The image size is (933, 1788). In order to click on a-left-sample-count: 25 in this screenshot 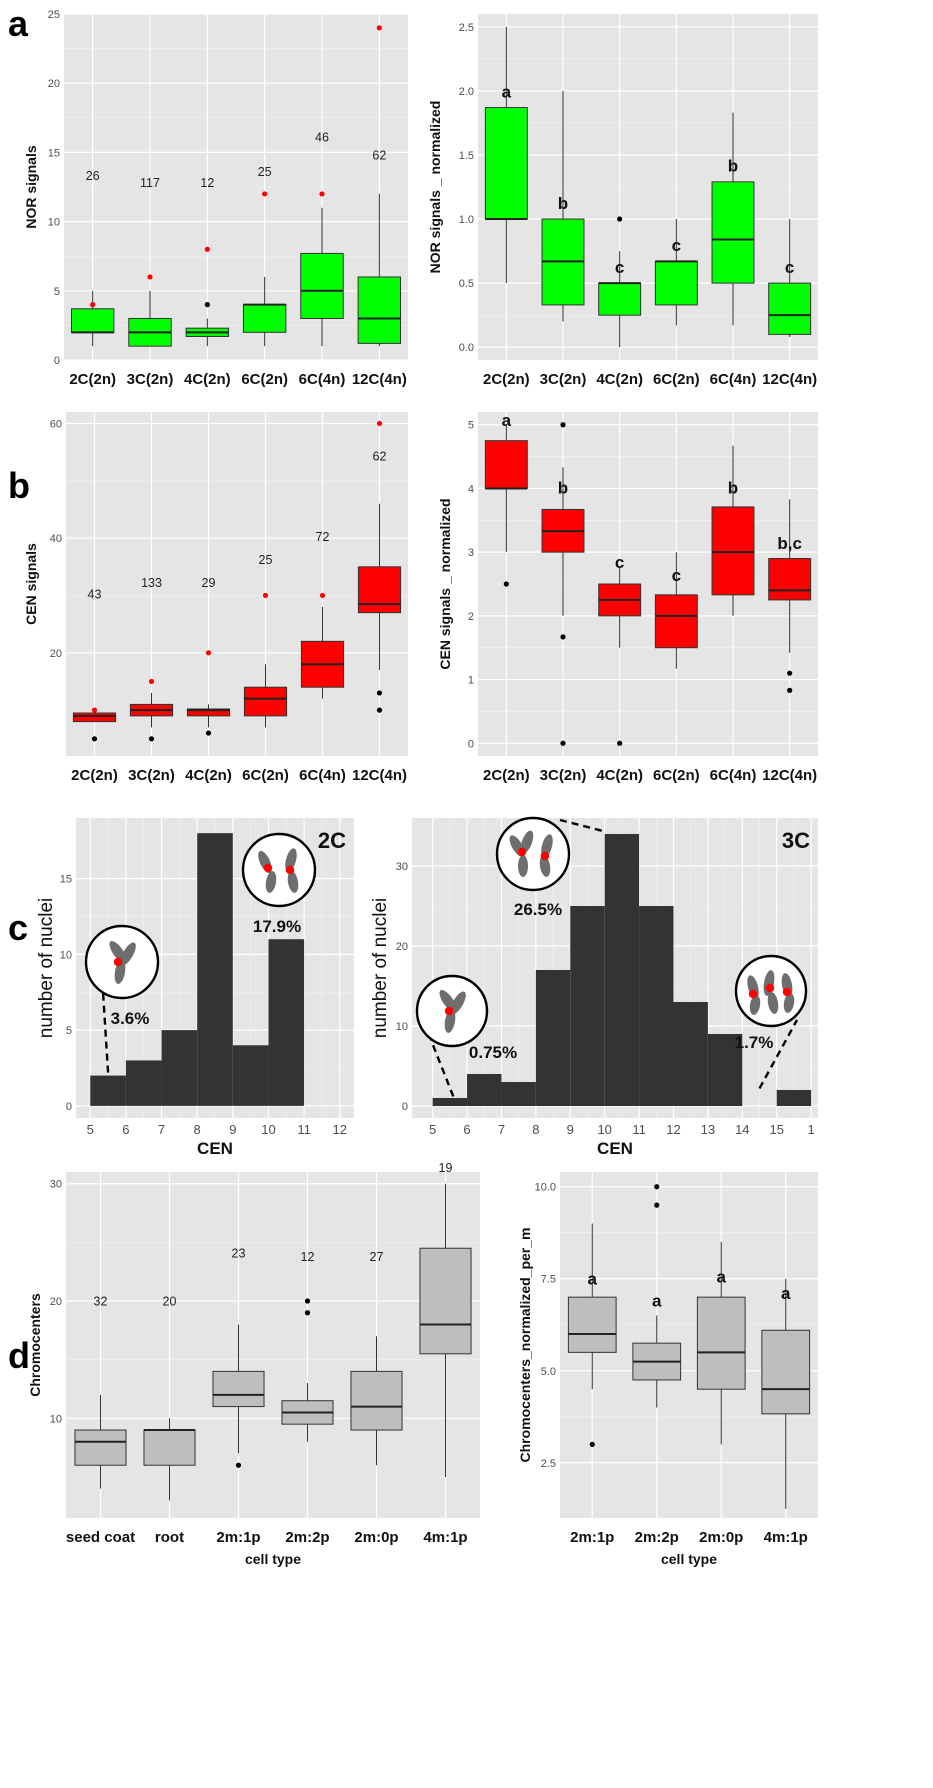, I will do `click(265, 172)`.